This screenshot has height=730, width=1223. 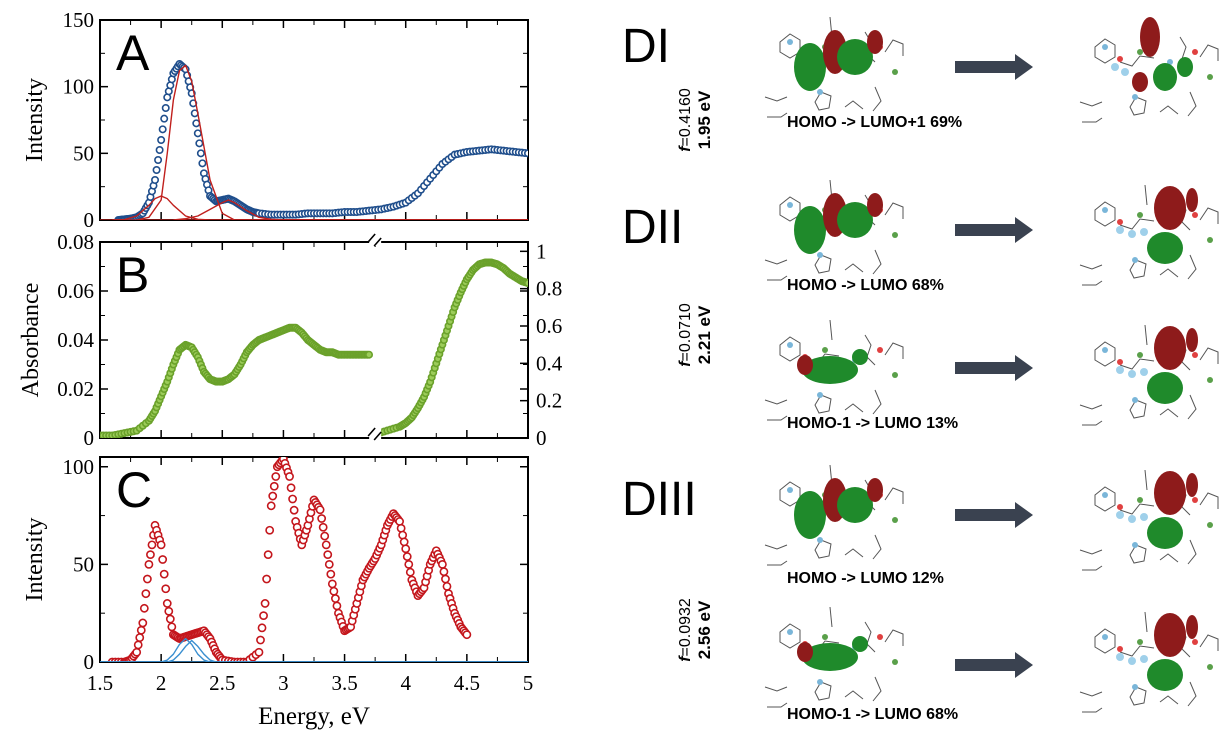 I want to click on transition-label: DI, so click(x=646, y=46).